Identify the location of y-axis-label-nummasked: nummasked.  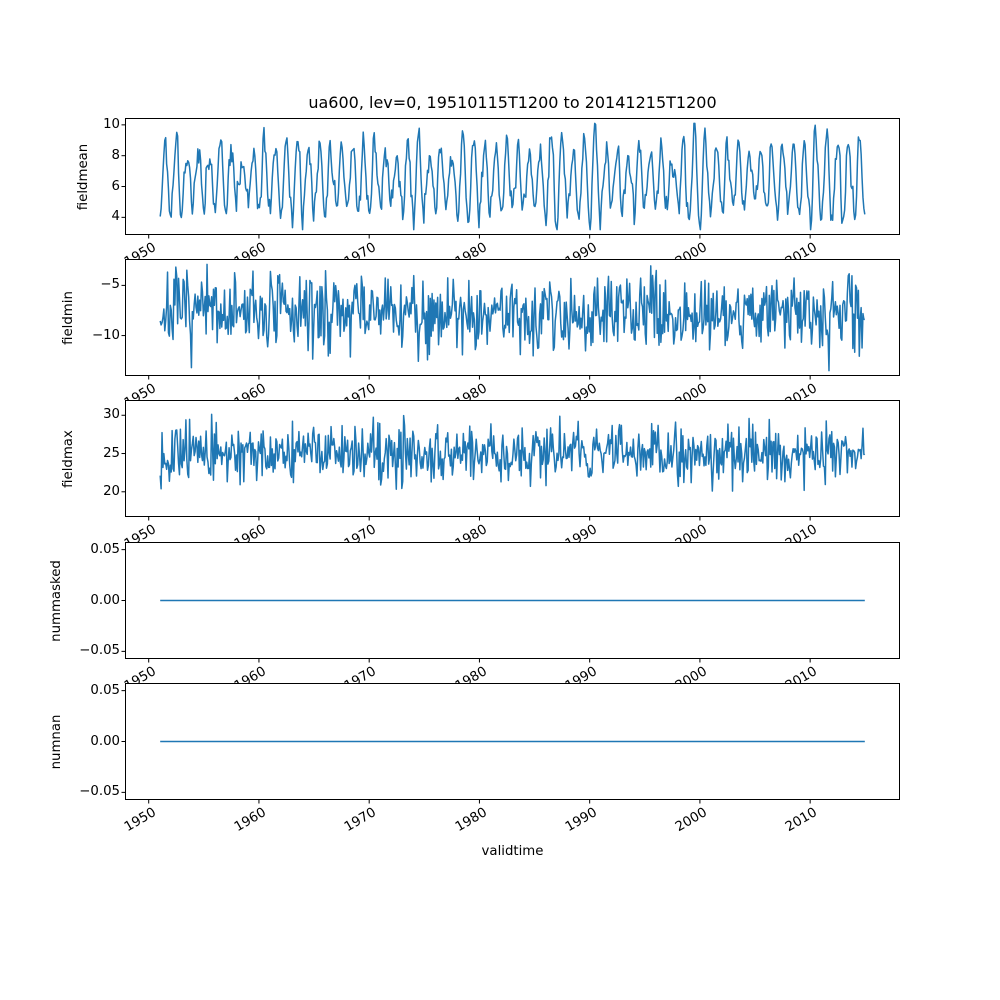
(56, 600).